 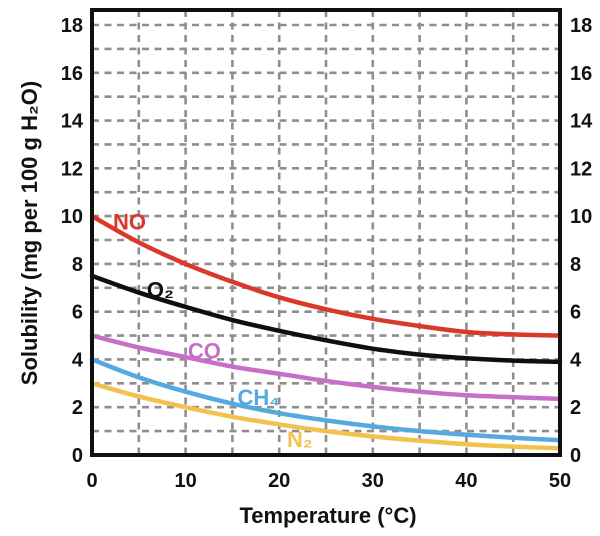 What do you see at coordinates (72, 26) in the screenshot?
I see `y-tick-label-left: 18` at bounding box center [72, 26].